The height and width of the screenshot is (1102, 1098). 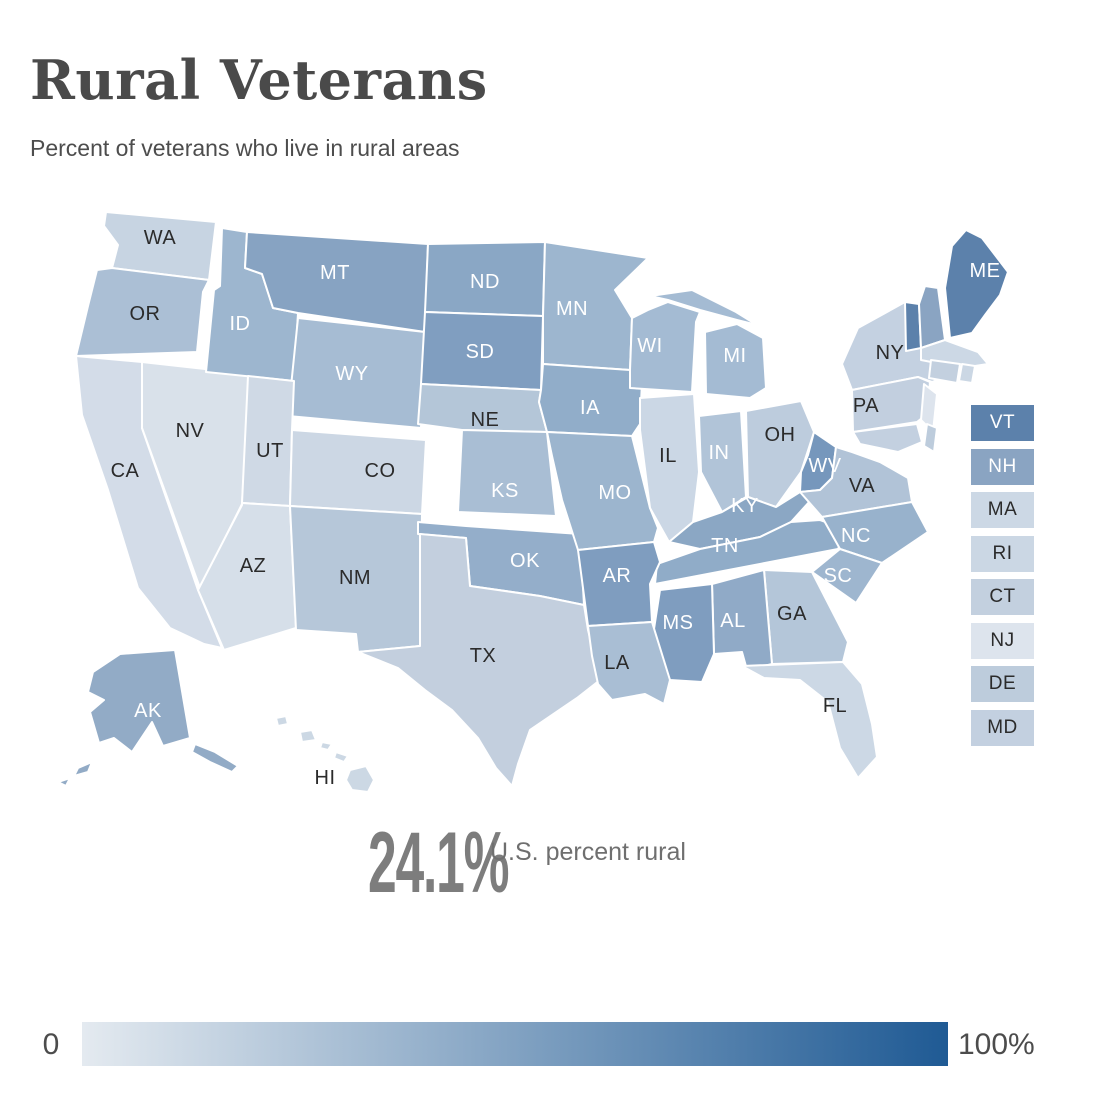 I want to click on color-scale-min-label: 0, so click(x=51, y=1044).